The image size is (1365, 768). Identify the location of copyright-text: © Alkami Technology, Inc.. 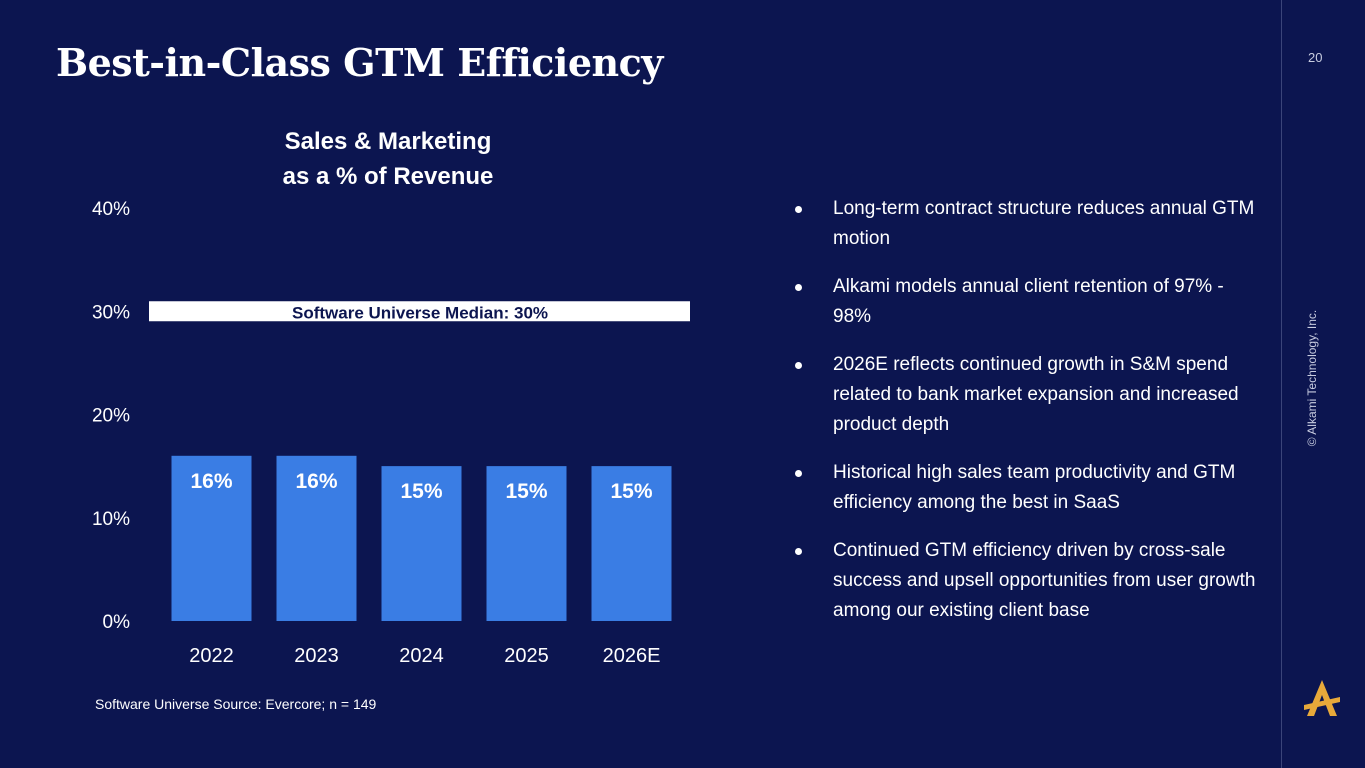
(1312, 378).